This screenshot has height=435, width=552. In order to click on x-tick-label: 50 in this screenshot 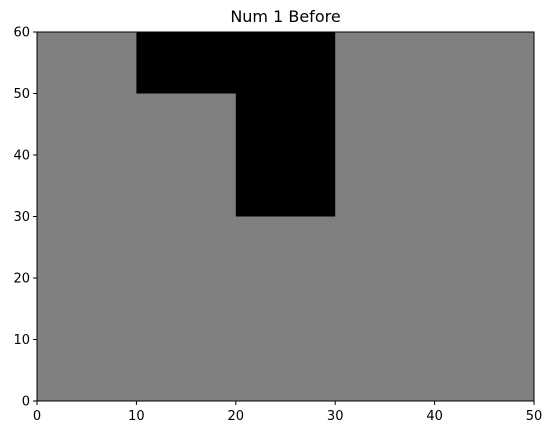, I will do `click(534, 416)`.